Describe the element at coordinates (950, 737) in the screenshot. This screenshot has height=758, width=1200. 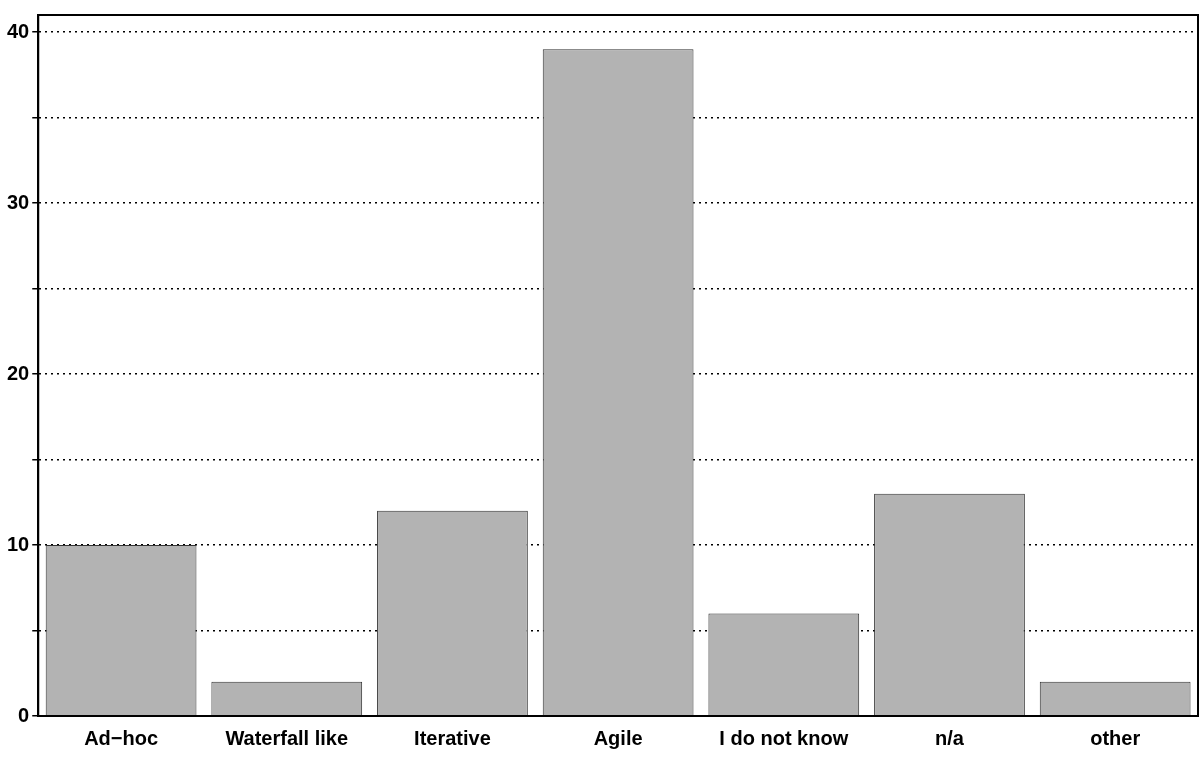
I see `x-tick-label: n/a` at that location.